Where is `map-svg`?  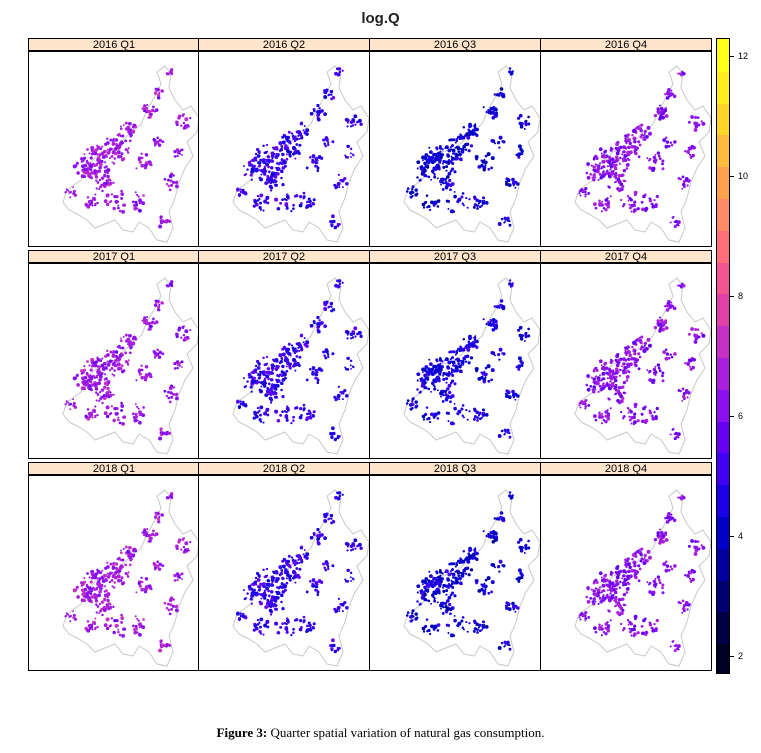 map-svg is located at coordinates (300, 366).